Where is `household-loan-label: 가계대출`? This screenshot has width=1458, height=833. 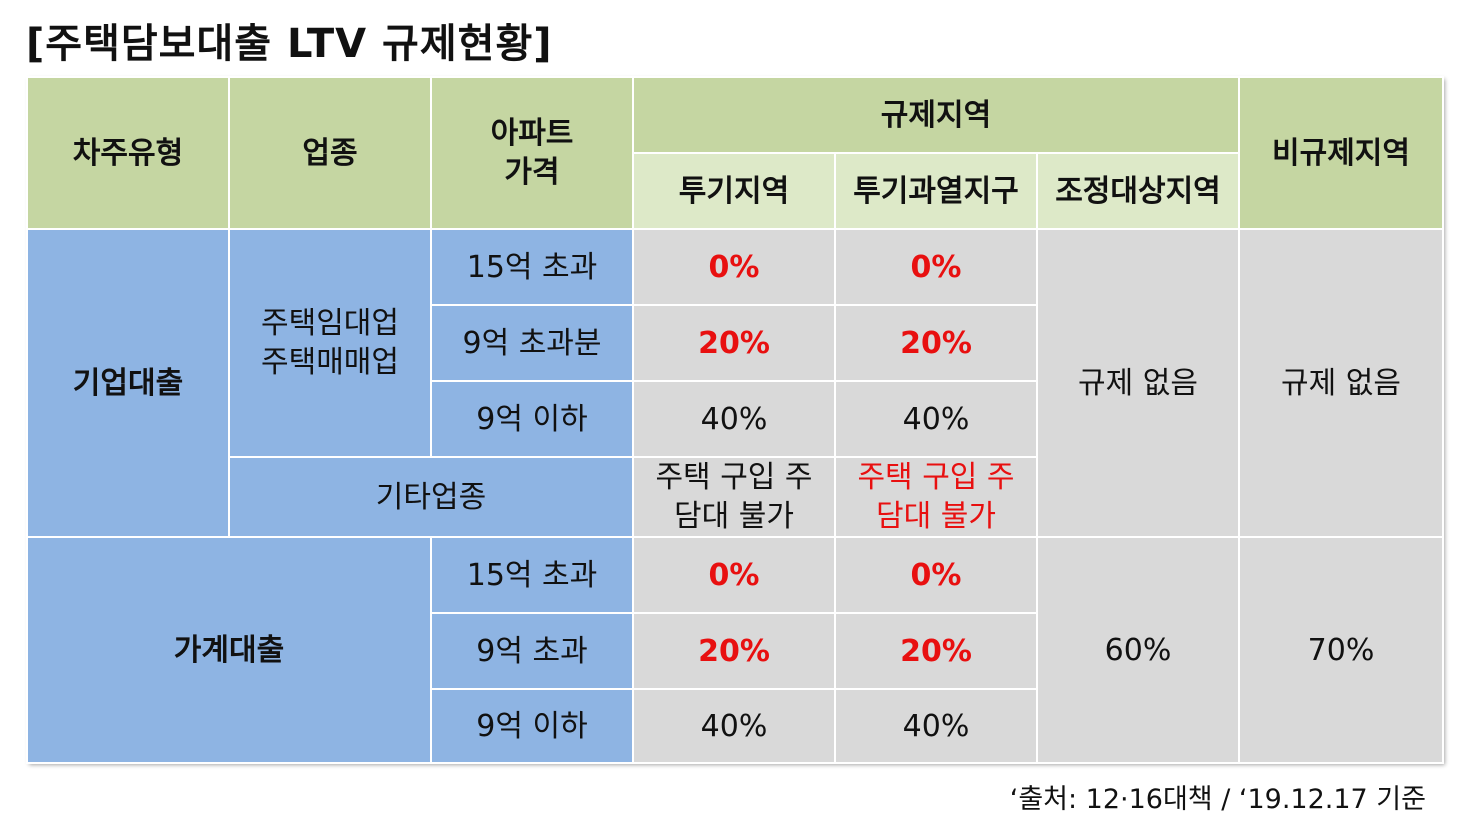 household-loan-label: 가계대출 is located at coordinates (229, 650).